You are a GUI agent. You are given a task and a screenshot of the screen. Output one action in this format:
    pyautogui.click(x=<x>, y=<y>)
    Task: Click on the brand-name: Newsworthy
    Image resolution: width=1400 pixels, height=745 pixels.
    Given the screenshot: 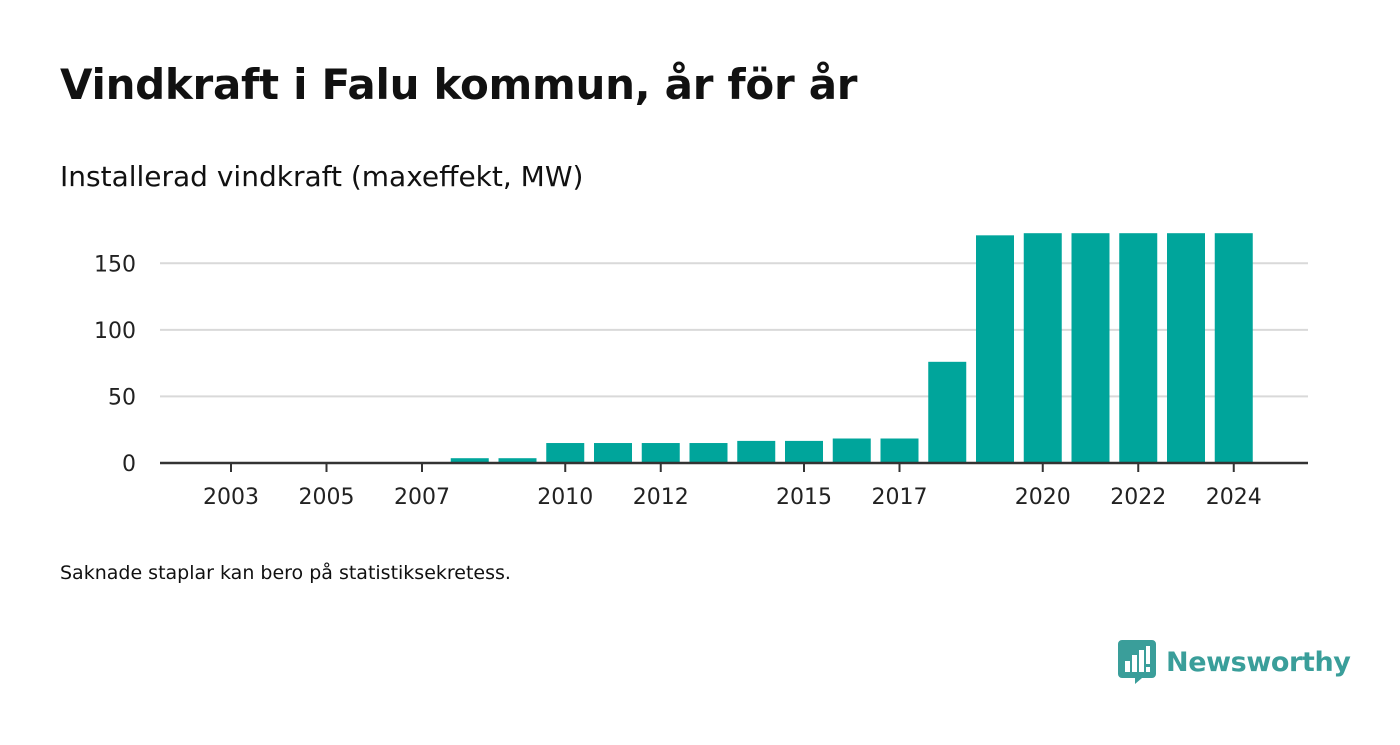 What is the action you would take?
    pyautogui.click(x=1258, y=662)
    